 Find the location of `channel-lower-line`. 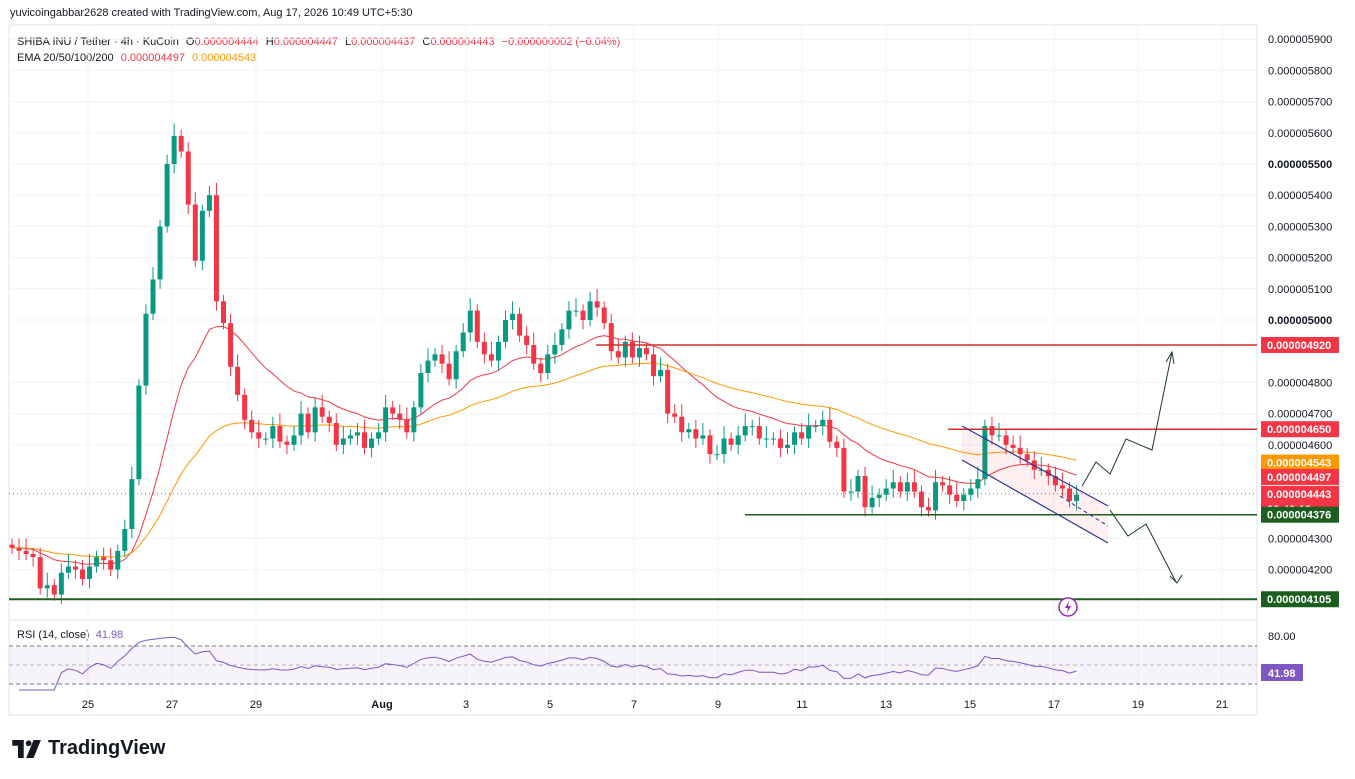

channel-lower-line is located at coordinates (1035, 501).